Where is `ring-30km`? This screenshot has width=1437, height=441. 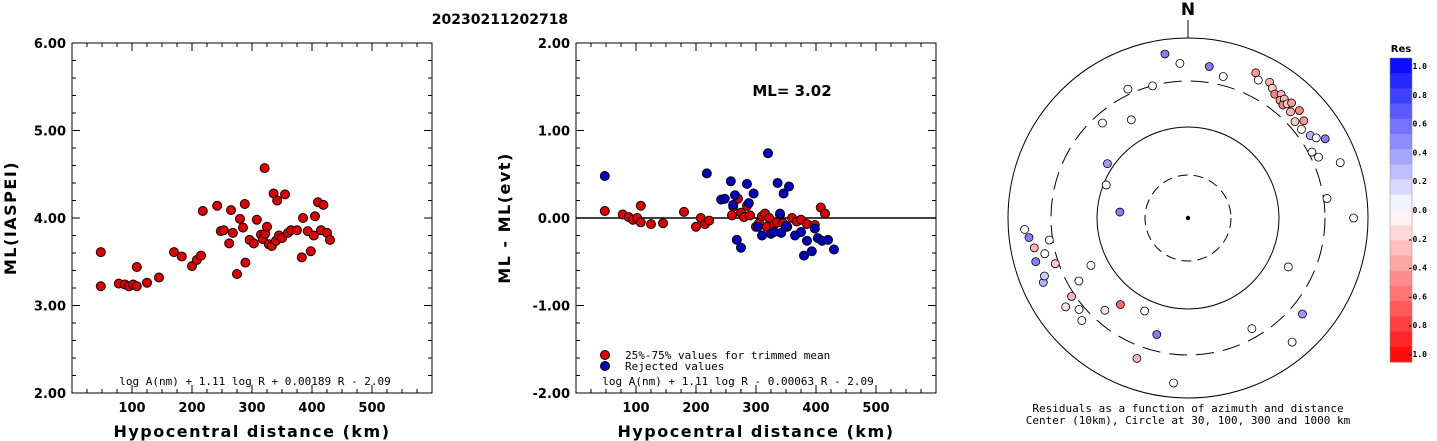 ring-30km is located at coordinates (1188, 218).